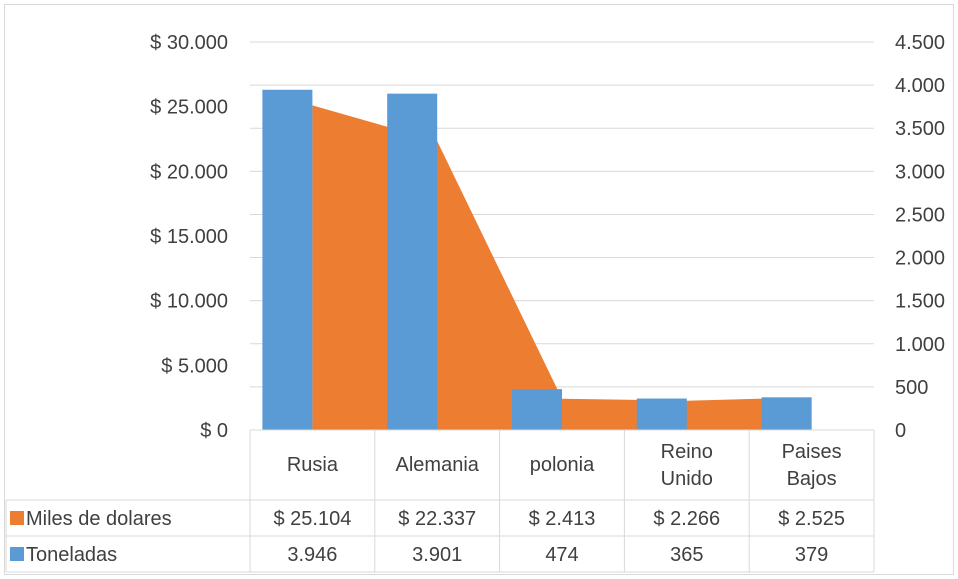  I want to click on x-tick-label: Rusia, so click(313, 465).